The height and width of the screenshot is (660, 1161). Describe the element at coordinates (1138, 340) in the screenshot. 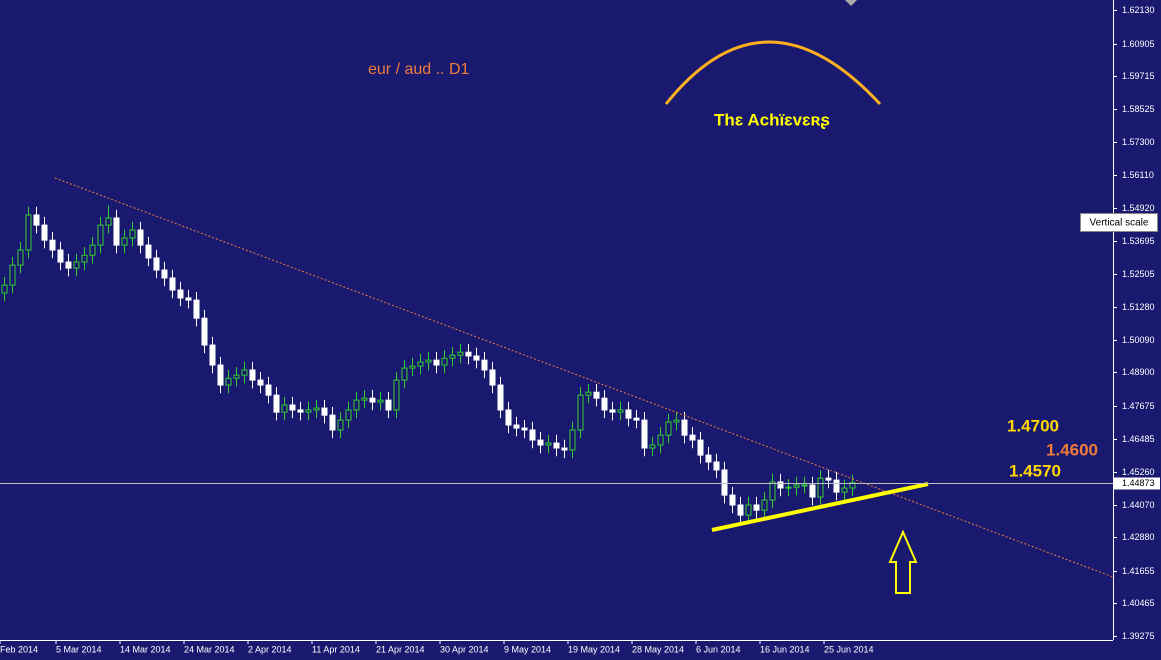

I see `y-tick-label: 1.50090` at that location.